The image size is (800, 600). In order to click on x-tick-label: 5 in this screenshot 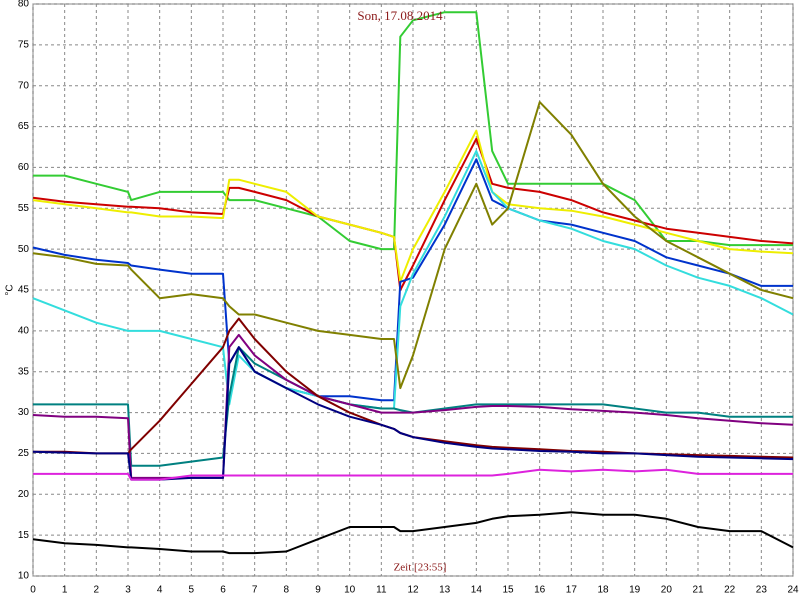, I will do `click(192, 590)`.